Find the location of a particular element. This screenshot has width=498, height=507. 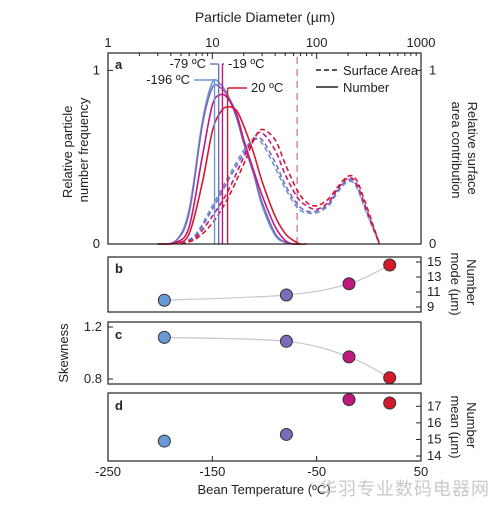

right-axis-title-b: Number mode (µm) is located at coordinates (463, 283).